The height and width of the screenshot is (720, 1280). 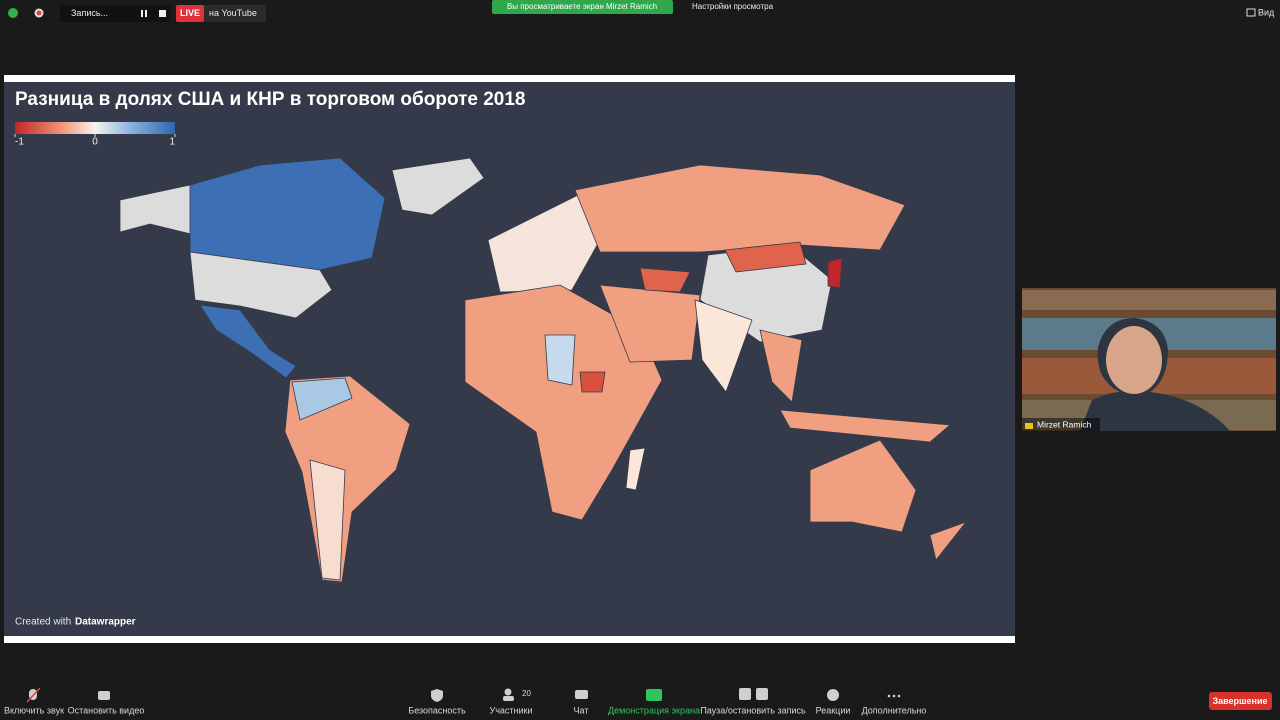 I want to click on more: Дополнительно, so click(x=894, y=710).